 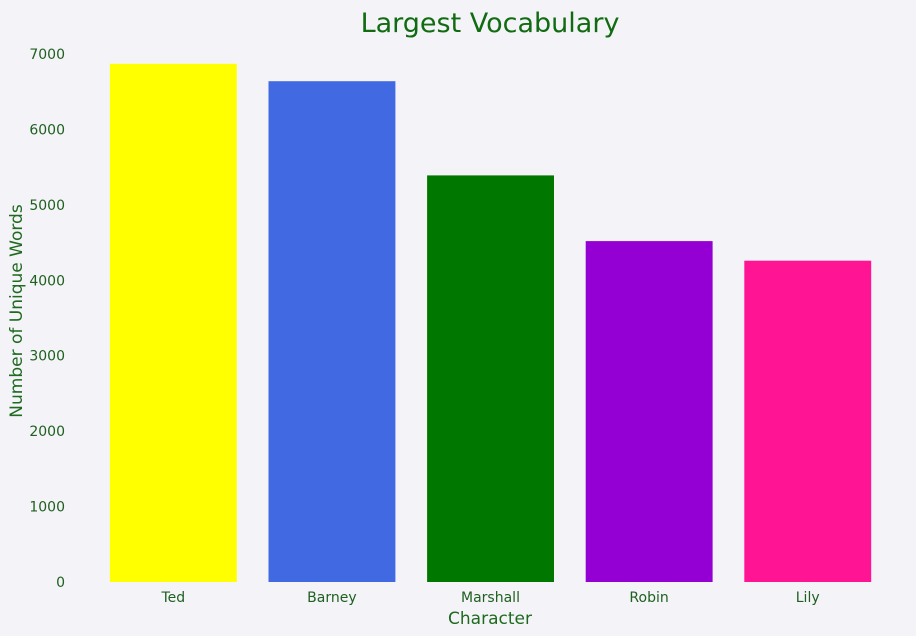 I want to click on bar-marshall, so click(x=490, y=378).